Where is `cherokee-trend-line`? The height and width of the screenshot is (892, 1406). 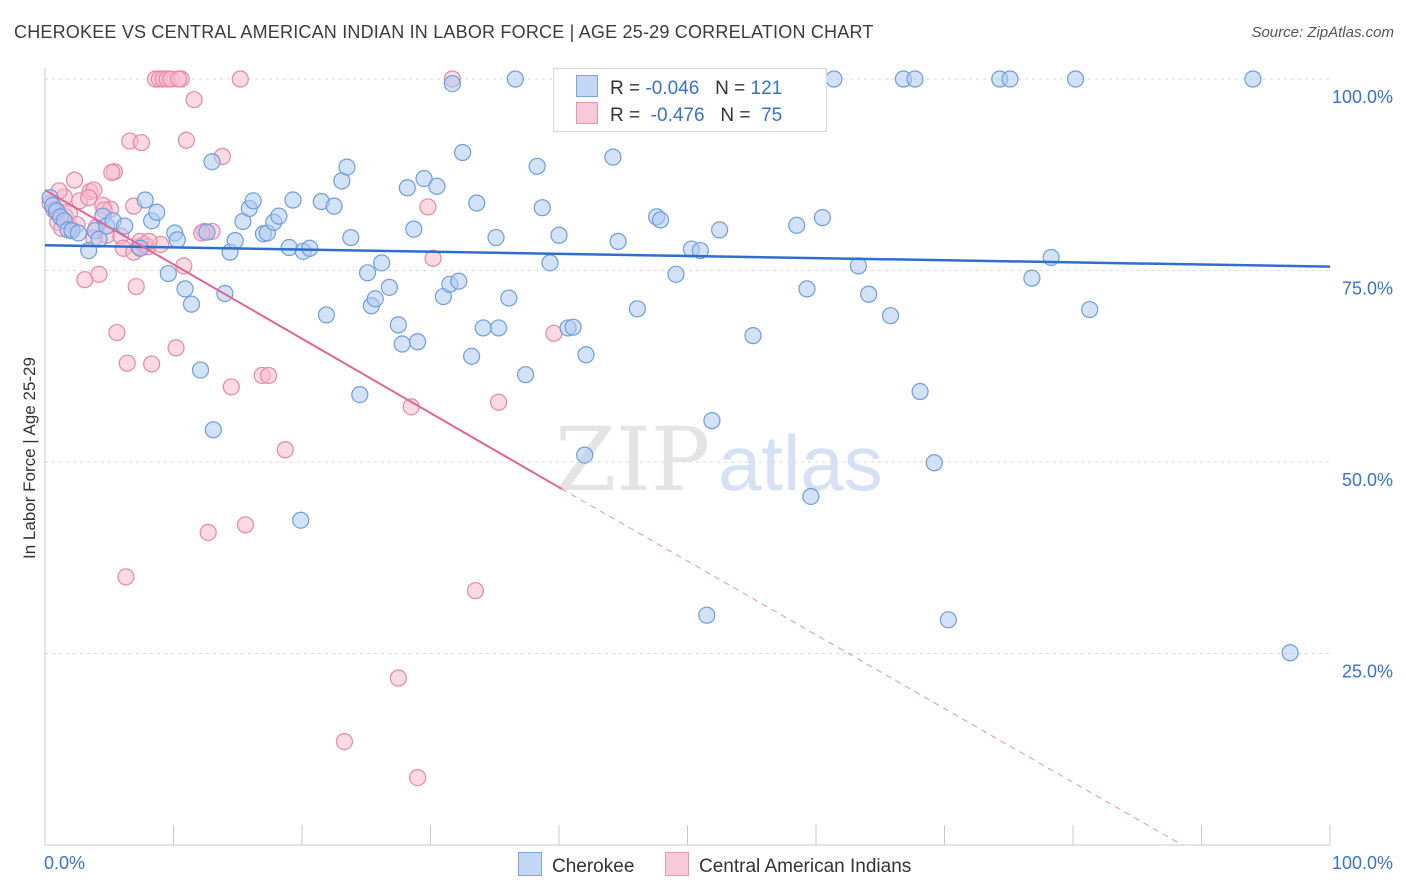 cherokee-trend-line is located at coordinates (687, 255).